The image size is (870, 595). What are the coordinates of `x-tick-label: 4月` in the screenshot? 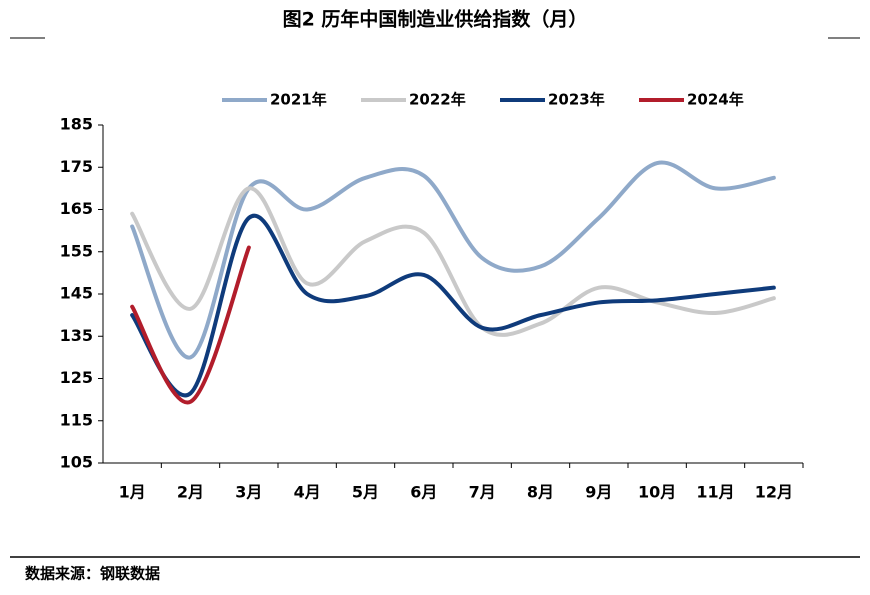 It's located at (307, 492).